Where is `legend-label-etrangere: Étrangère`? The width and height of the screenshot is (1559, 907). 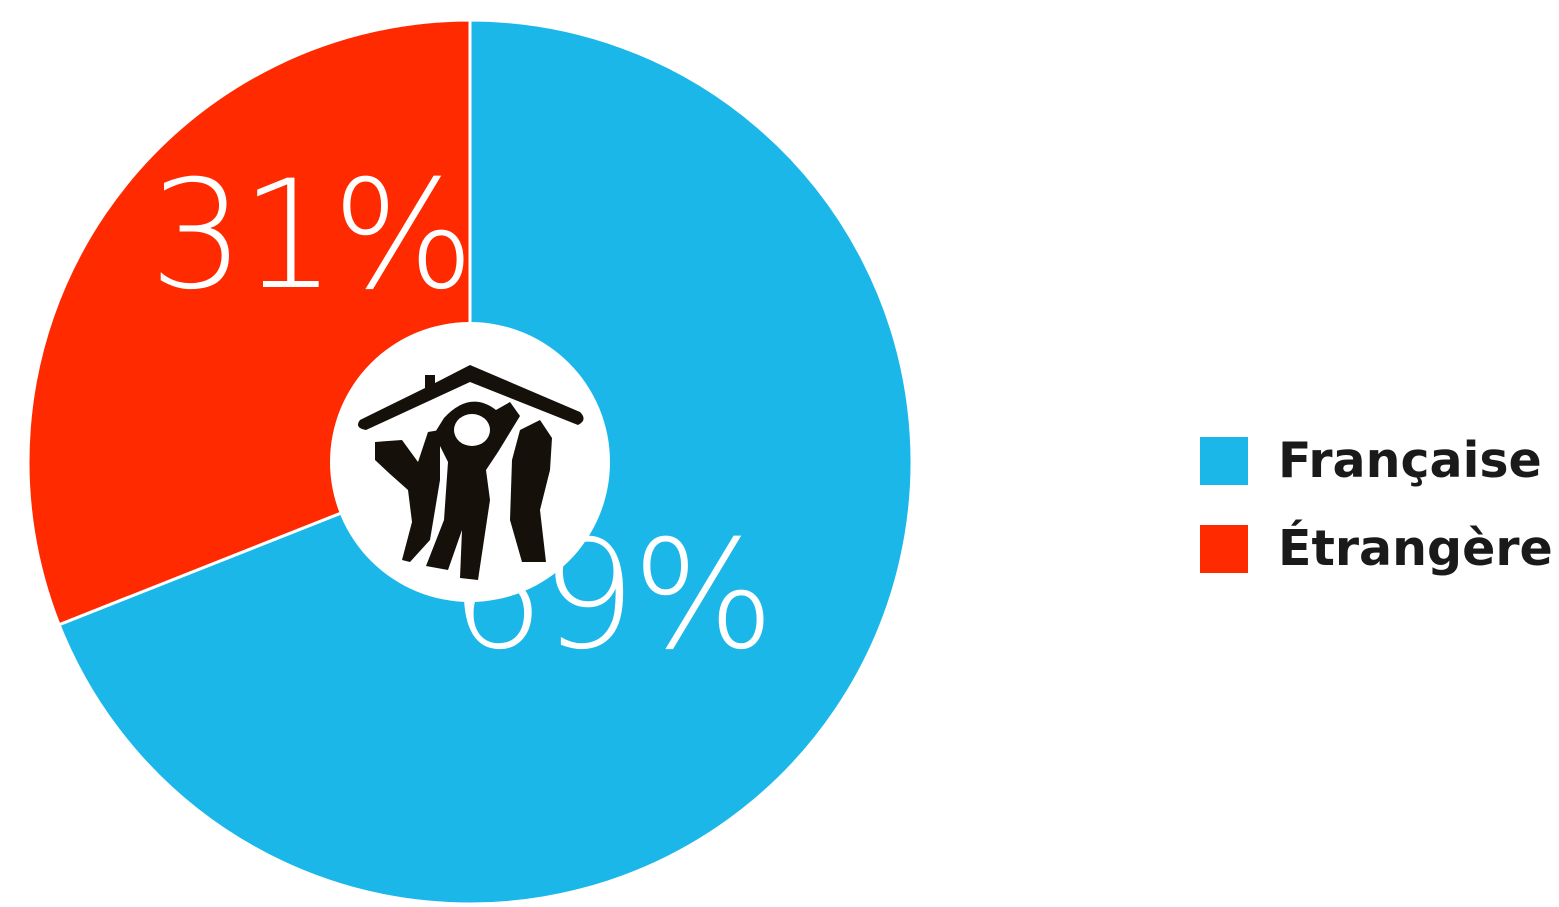
legend-label-etrangere: Étrangère is located at coordinates (1415, 548).